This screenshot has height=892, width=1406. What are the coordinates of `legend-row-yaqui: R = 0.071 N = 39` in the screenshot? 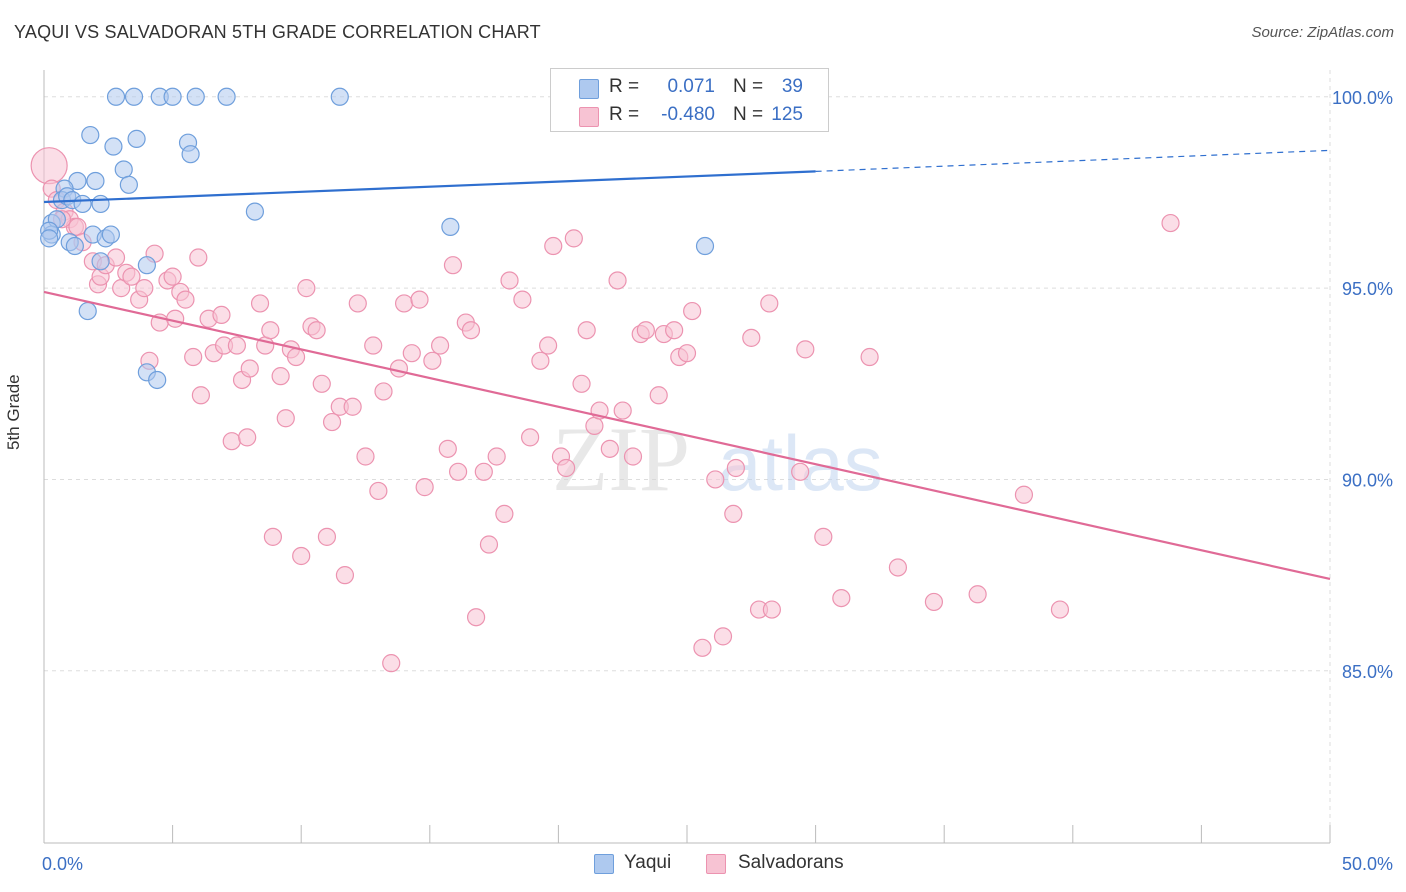 It's located at (689, 87).